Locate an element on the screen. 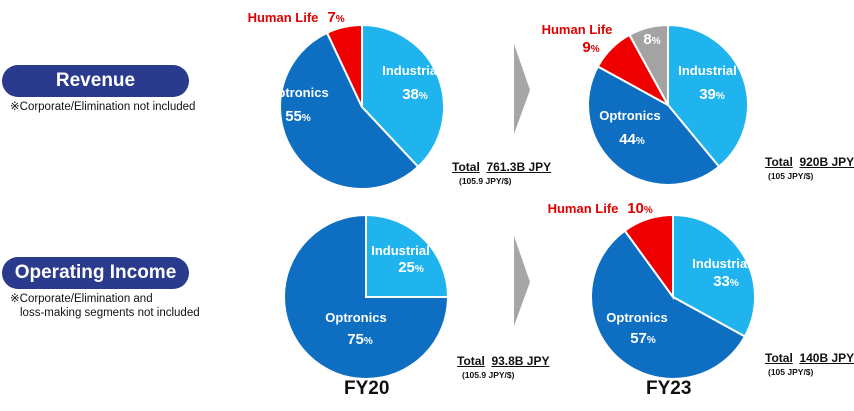  operating-income-note-line-2: loss-making segments not included is located at coordinates (110, 313).